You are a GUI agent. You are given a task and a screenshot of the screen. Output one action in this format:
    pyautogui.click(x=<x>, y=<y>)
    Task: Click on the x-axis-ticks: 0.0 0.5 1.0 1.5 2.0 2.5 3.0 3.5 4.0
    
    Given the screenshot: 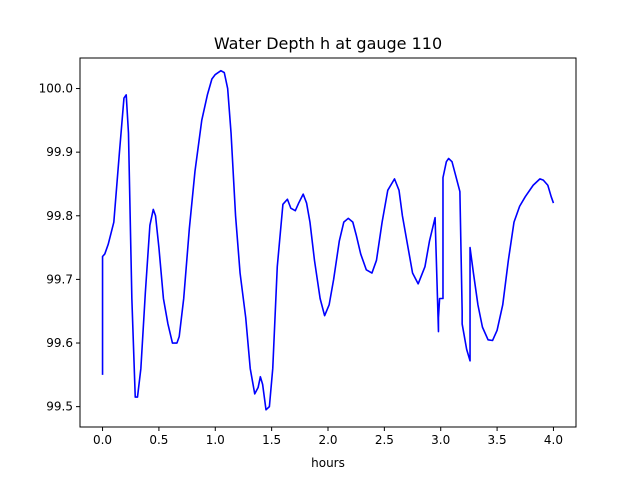 What is the action you would take?
    pyautogui.click(x=328, y=437)
    